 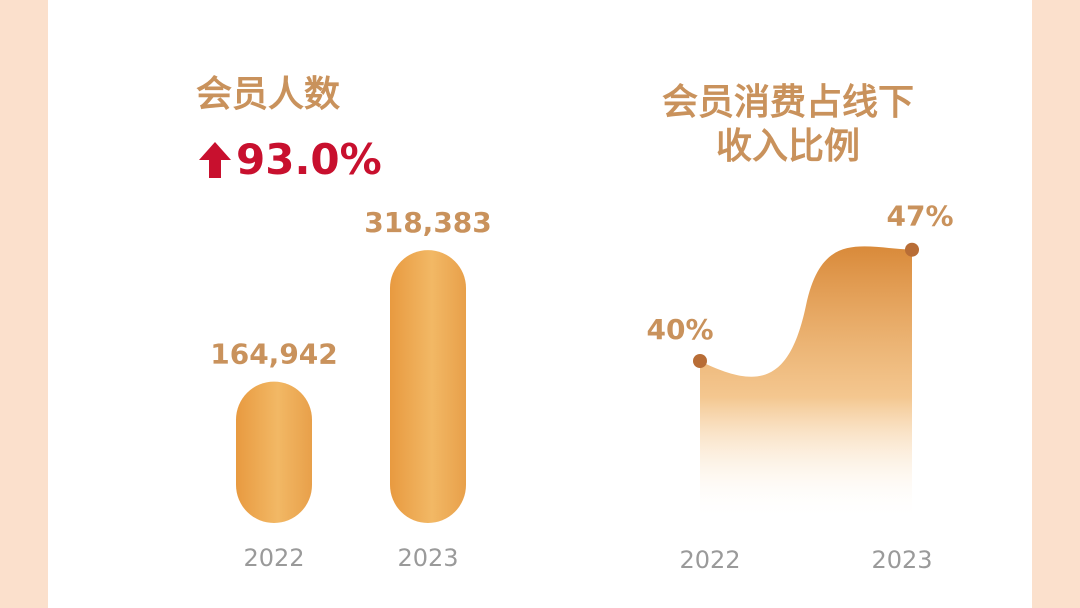 I want to click on bar-value-label-2023: 318,383, so click(x=428, y=222).